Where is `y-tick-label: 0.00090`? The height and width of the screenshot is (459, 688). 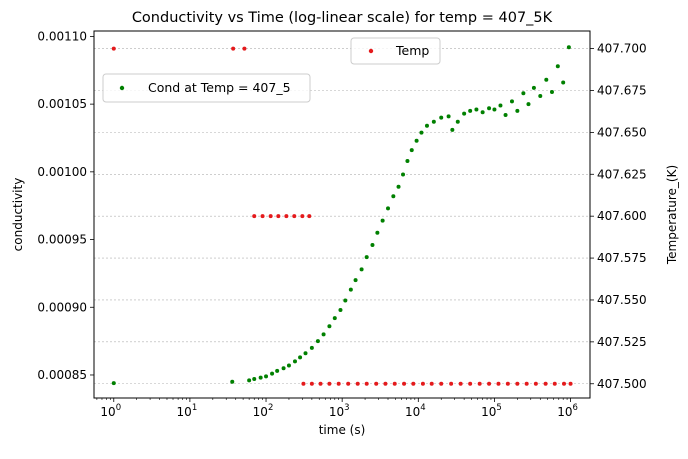 y-tick-label: 0.00090 is located at coordinates (62, 307).